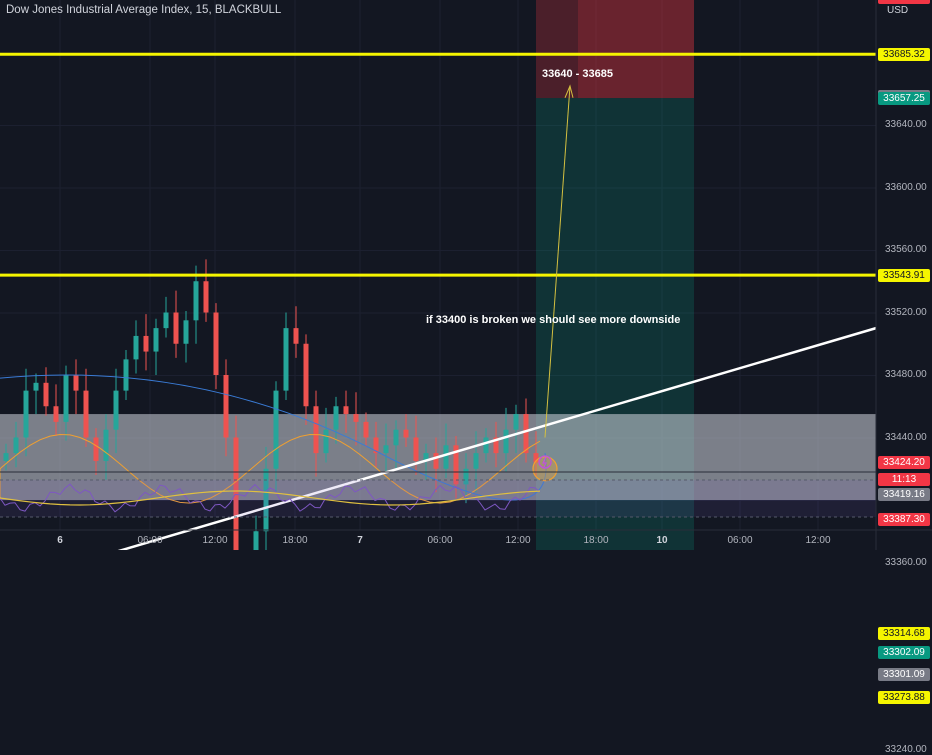 This screenshot has width=932, height=755. What do you see at coordinates (904, 2) in the screenshot?
I see `price-tag: 33721.31` at bounding box center [904, 2].